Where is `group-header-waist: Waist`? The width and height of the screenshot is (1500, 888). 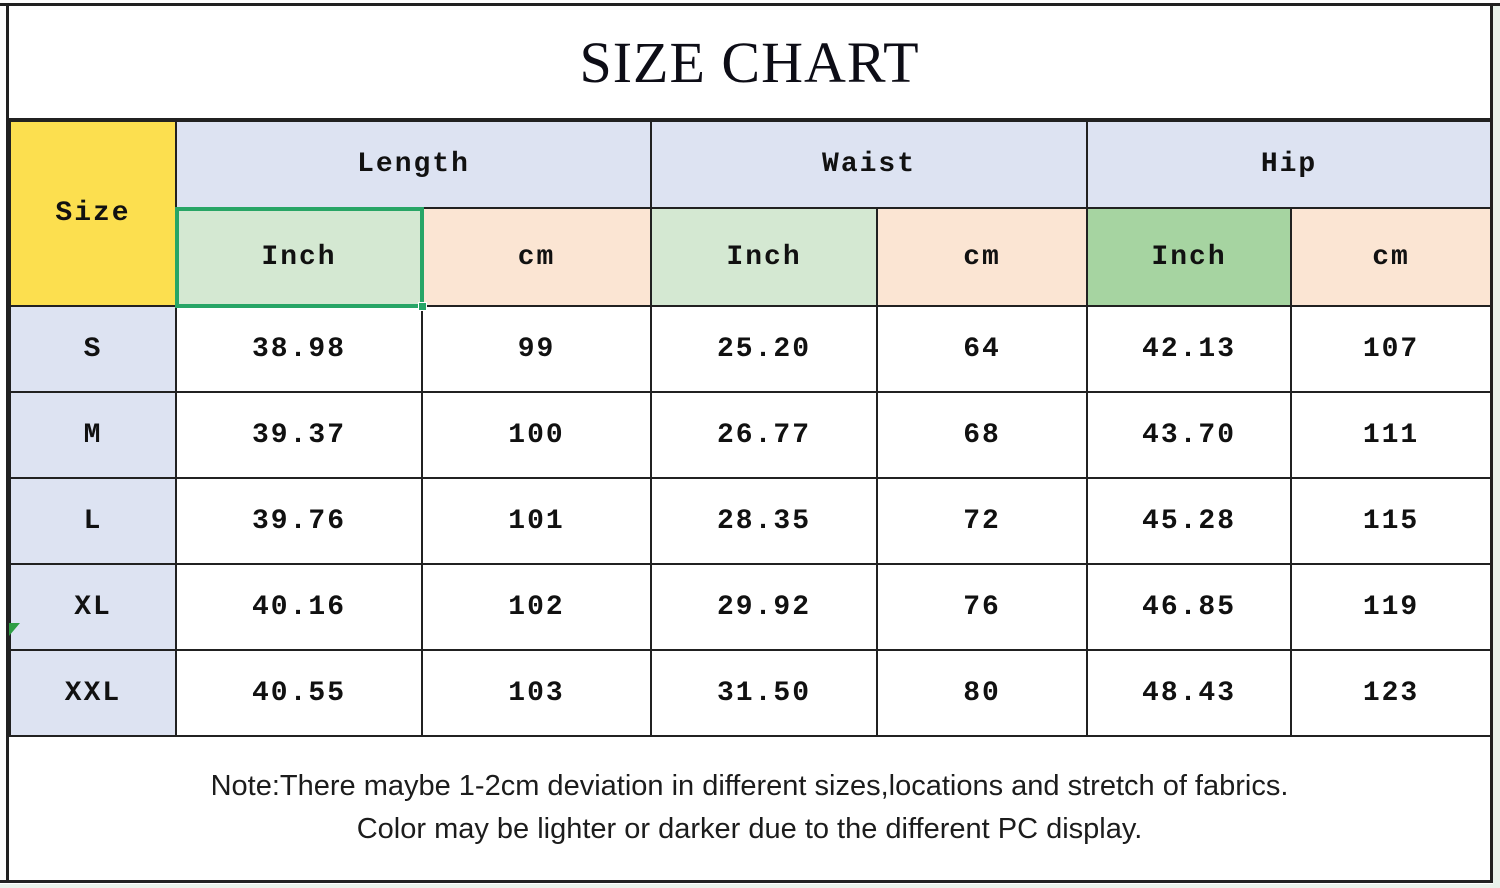 group-header-waist: Waist is located at coordinates (869, 164).